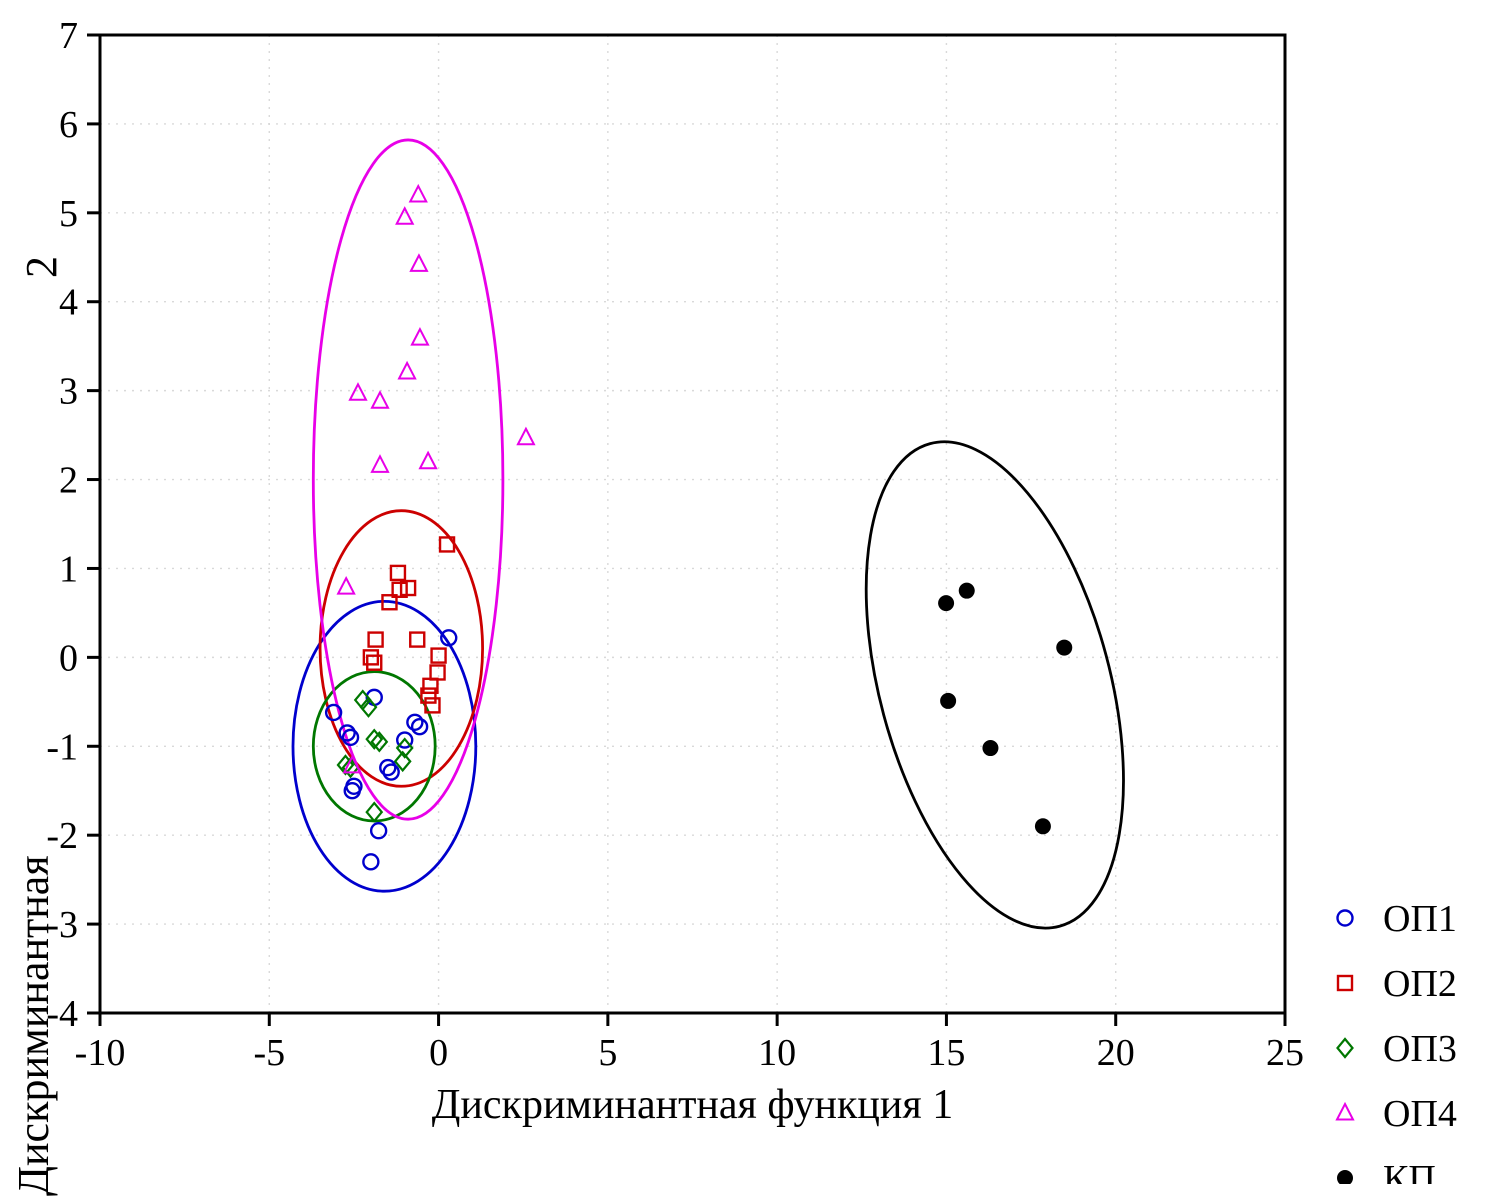 This screenshot has width=1495, height=1196. What do you see at coordinates (62, 836) in the screenshot?
I see `y-tick-label: -2` at bounding box center [62, 836].